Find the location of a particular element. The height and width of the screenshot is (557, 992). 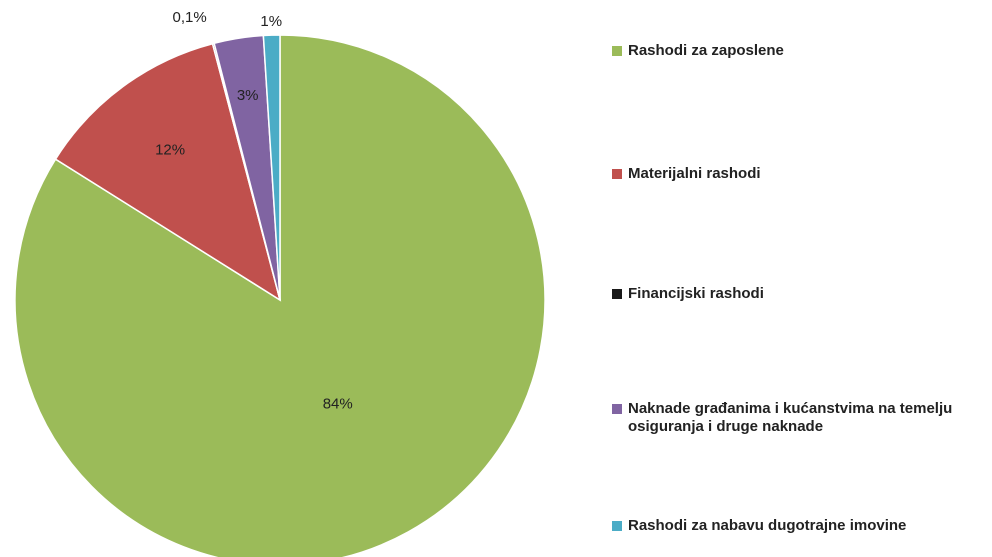

legend-label: Materijalni rashodi is located at coordinates (694, 173).